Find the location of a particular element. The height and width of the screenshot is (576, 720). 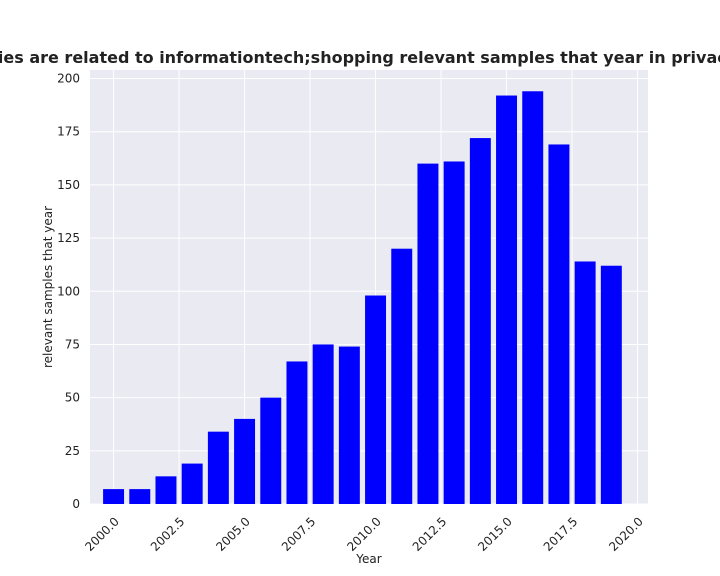

y-axis-label: relevant samples that year is located at coordinates (48, 287).